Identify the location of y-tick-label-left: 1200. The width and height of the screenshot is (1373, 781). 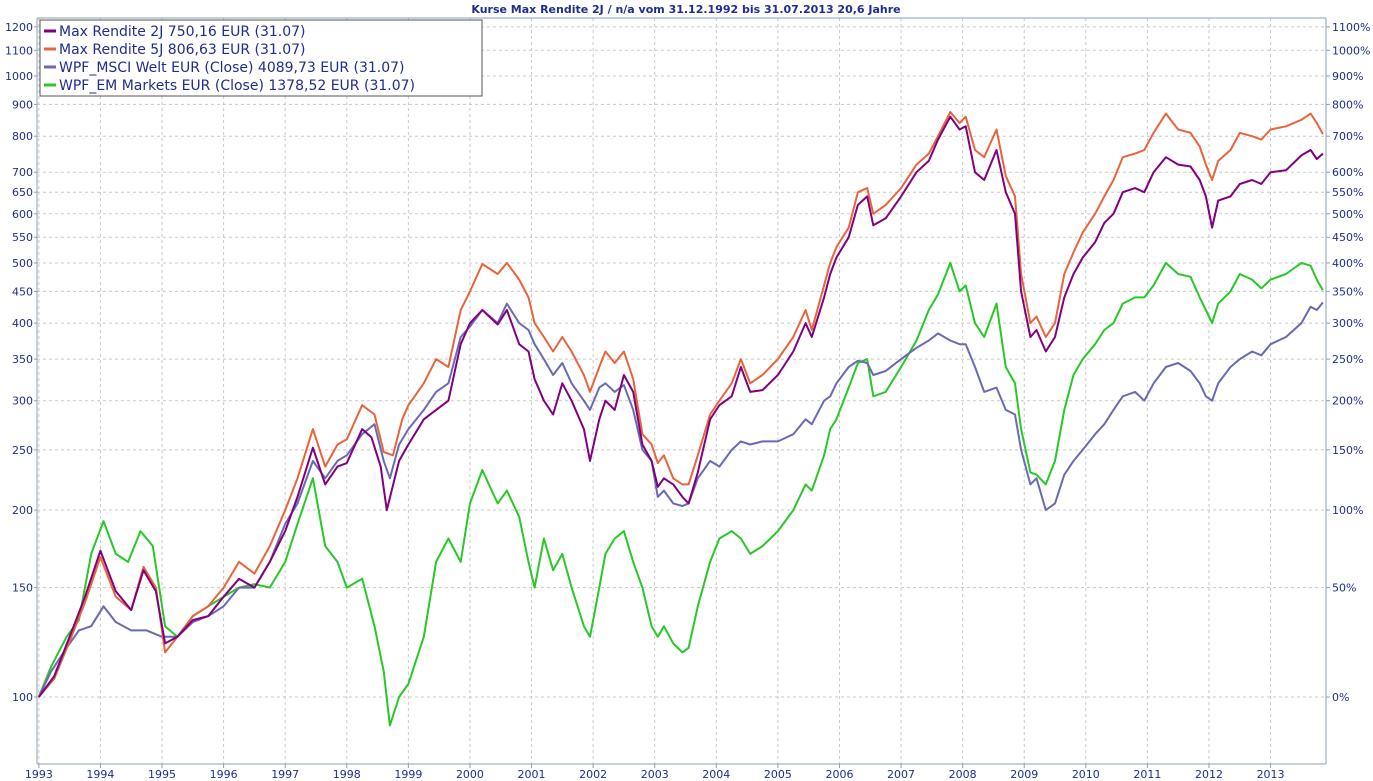
(19, 27).